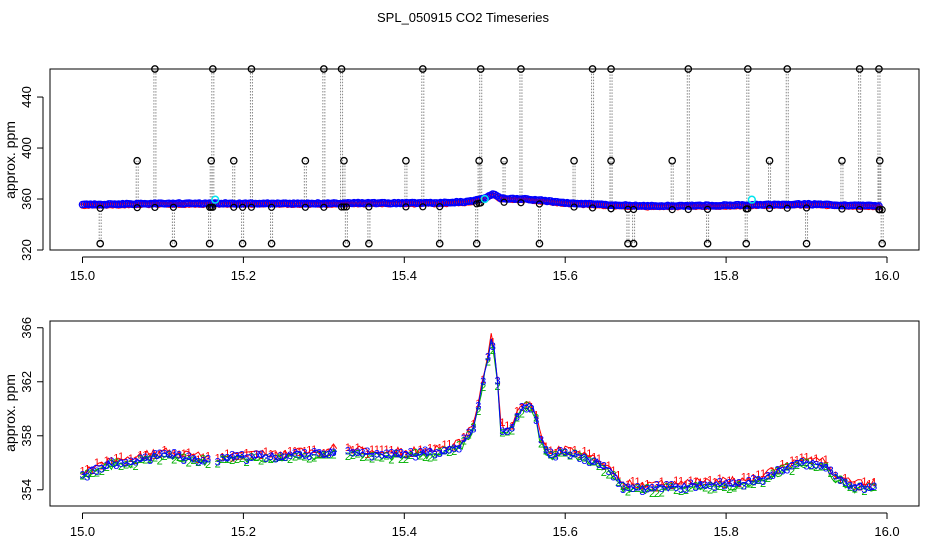  What do you see at coordinates (725, 275) in the screenshot?
I see `top-x-tick-label: 15.8` at bounding box center [725, 275].